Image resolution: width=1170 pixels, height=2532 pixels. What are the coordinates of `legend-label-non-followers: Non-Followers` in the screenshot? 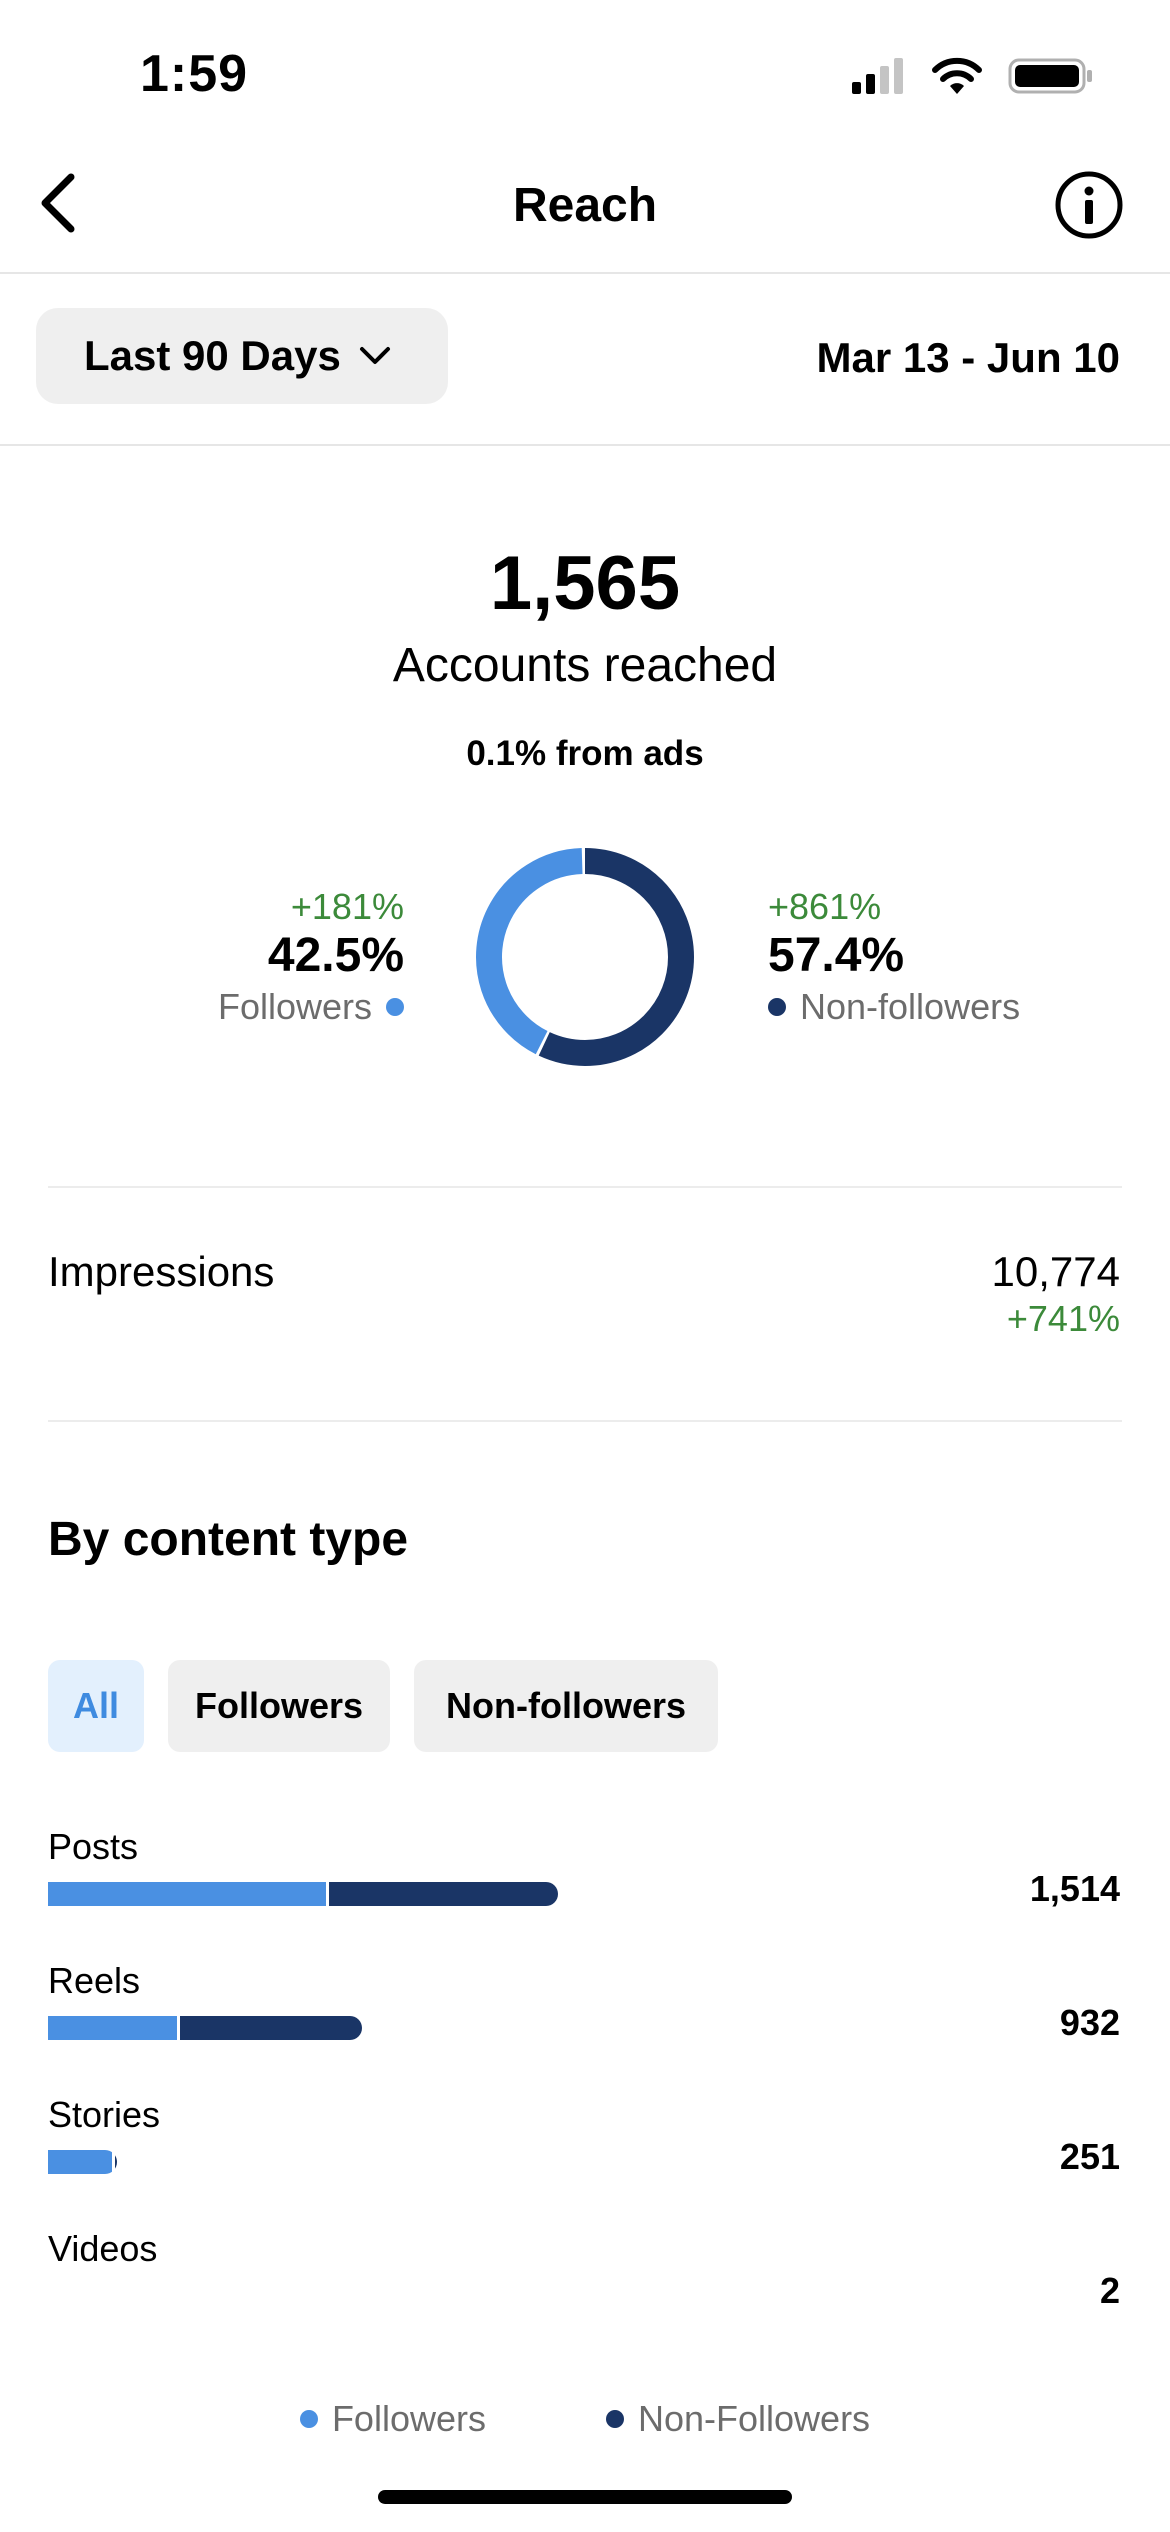 It's located at (754, 2418).